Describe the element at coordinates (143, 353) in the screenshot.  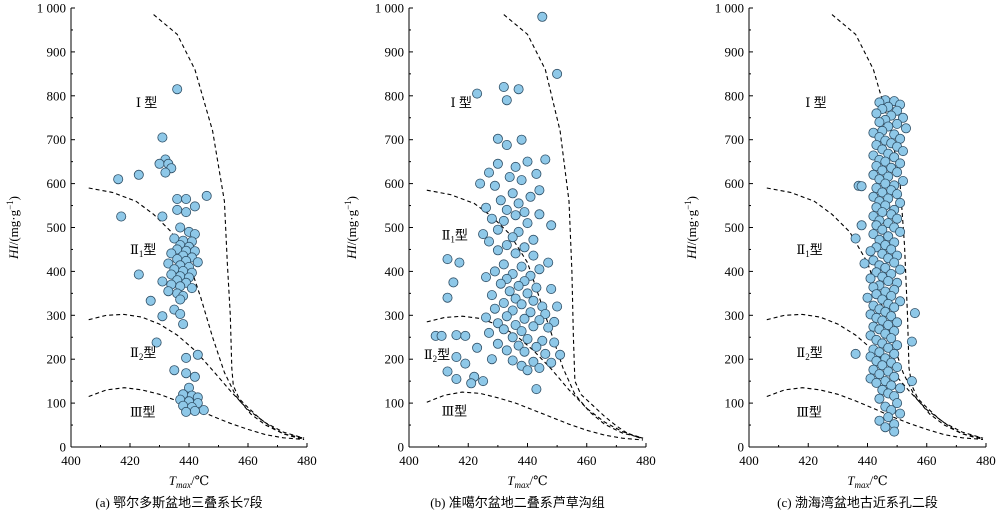
I see `kerogen-type-label: Ⅱ2型` at that location.